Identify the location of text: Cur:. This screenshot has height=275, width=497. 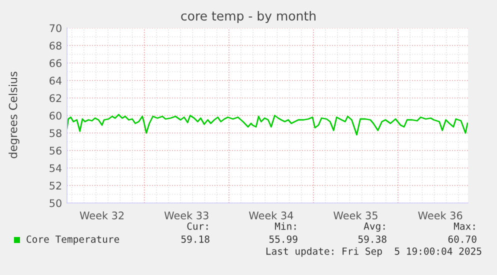
(197, 226).